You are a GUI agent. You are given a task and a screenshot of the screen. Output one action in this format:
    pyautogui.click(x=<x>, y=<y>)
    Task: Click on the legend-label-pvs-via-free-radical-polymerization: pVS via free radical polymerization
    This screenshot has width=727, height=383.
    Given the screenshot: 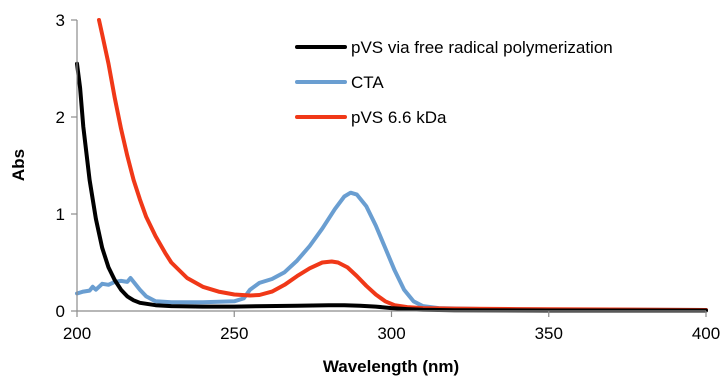 What is the action you would take?
    pyautogui.click(x=482, y=47)
    